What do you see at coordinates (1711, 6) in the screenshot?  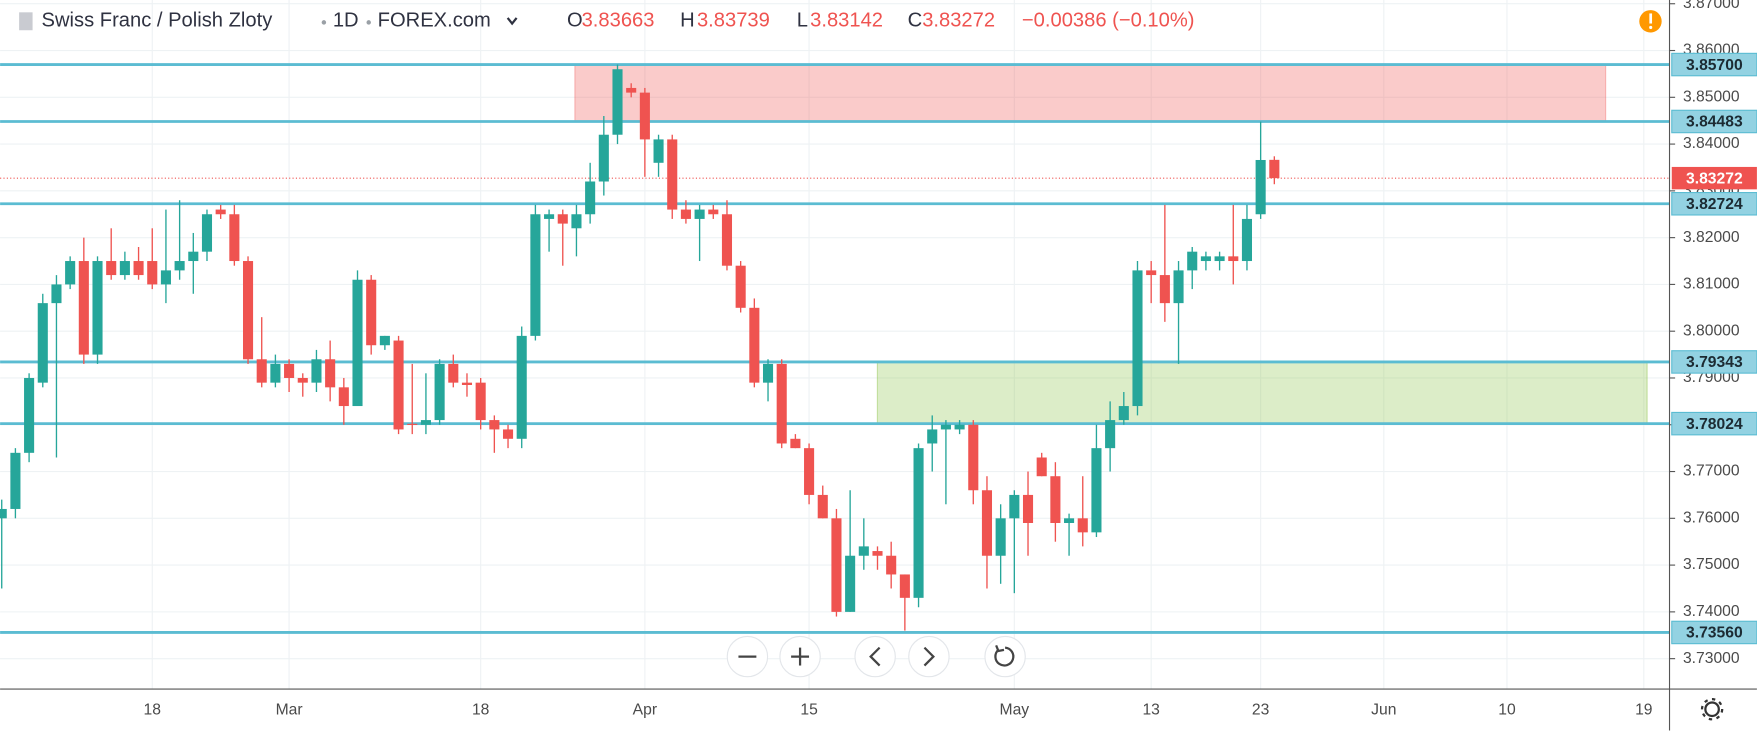 I see `y-tick-label: 3.87000` at bounding box center [1711, 6].